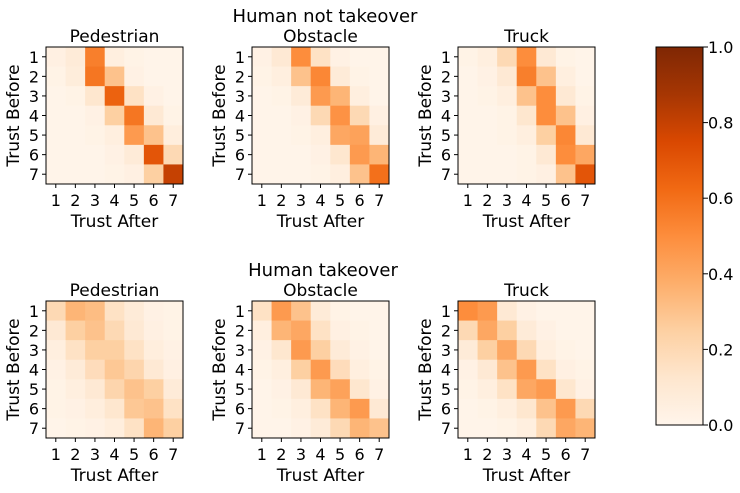 The height and width of the screenshot is (493, 740). I want to click on colorbar-tick-label: 0.2, so click(720, 349).